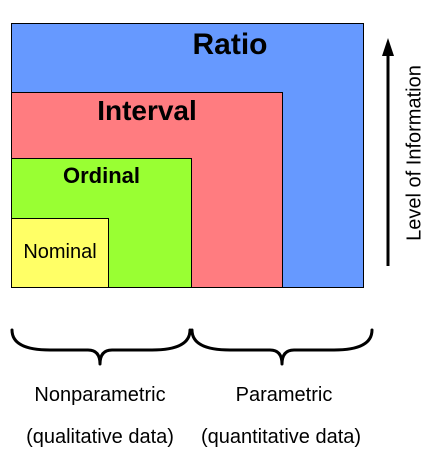 This screenshot has width=434, height=458. I want to click on grouping-braces, so click(192, 347).